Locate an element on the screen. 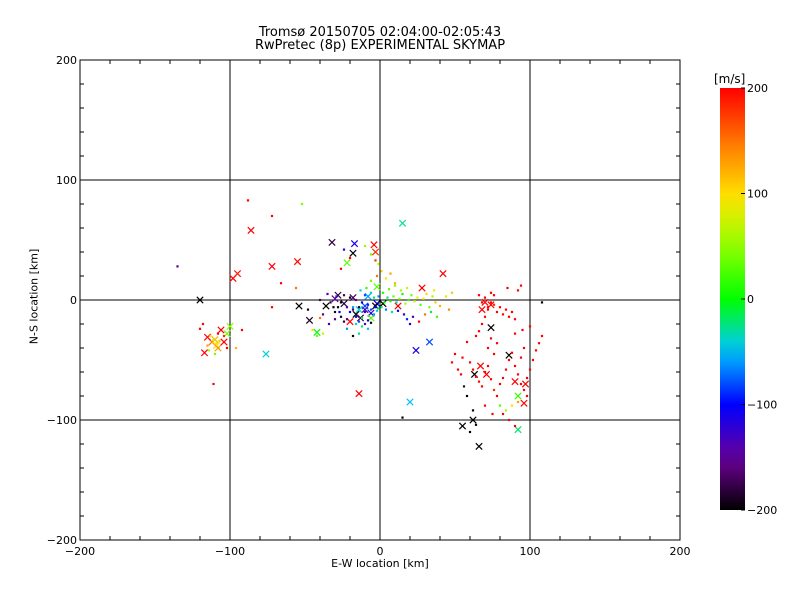 This screenshot has width=800, height=600. x-tick-label: 0 is located at coordinates (380, 551).